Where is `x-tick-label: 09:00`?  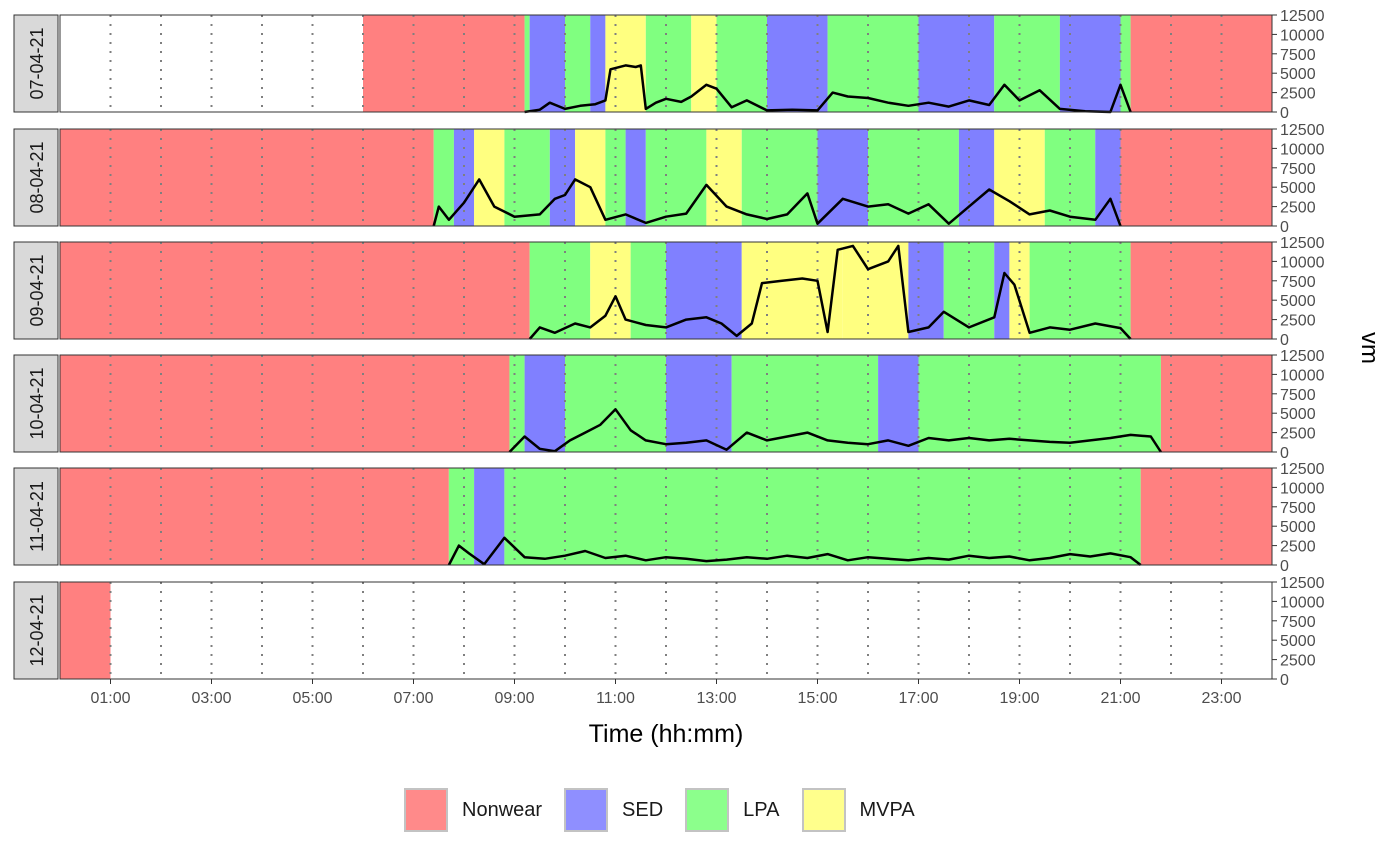
x-tick-label: 09:00 is located at coordinates (514, 698).